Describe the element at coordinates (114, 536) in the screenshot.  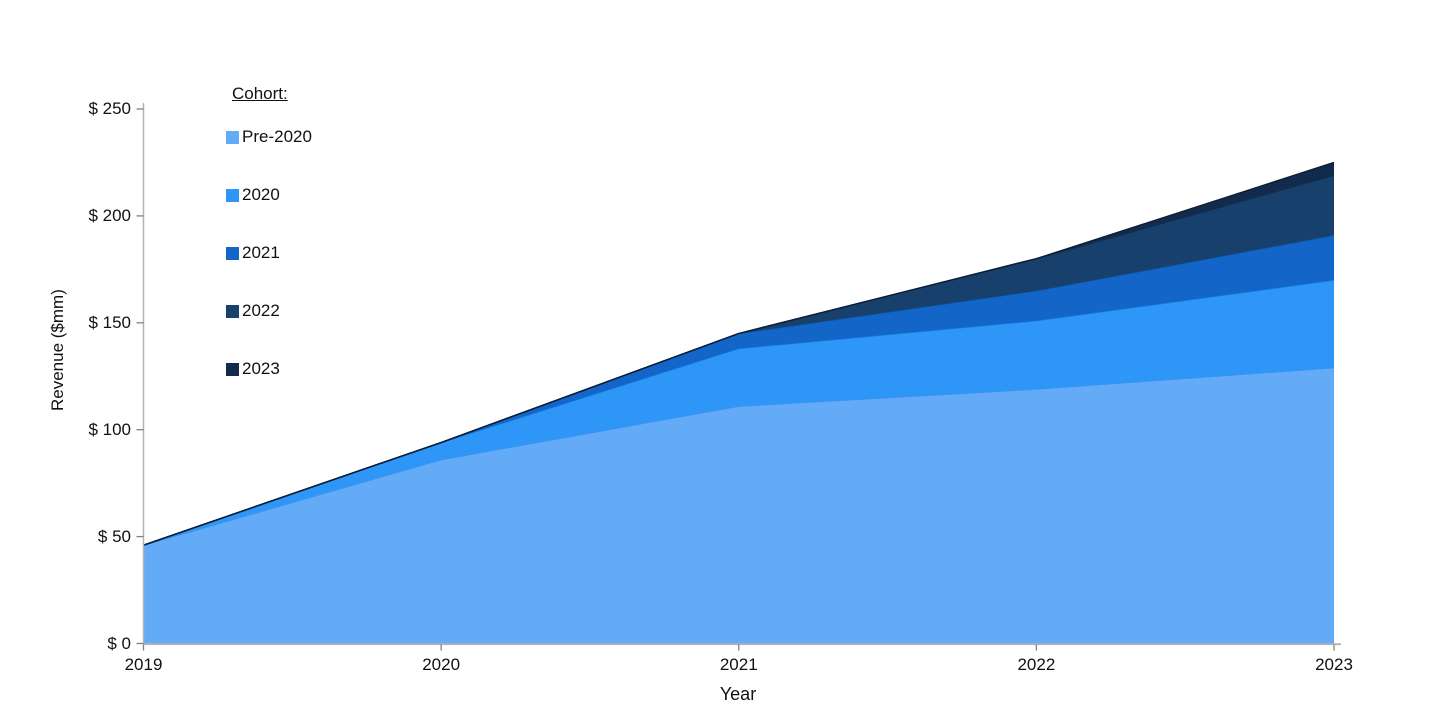
I see `y-tick-label: $ 50` at that location.